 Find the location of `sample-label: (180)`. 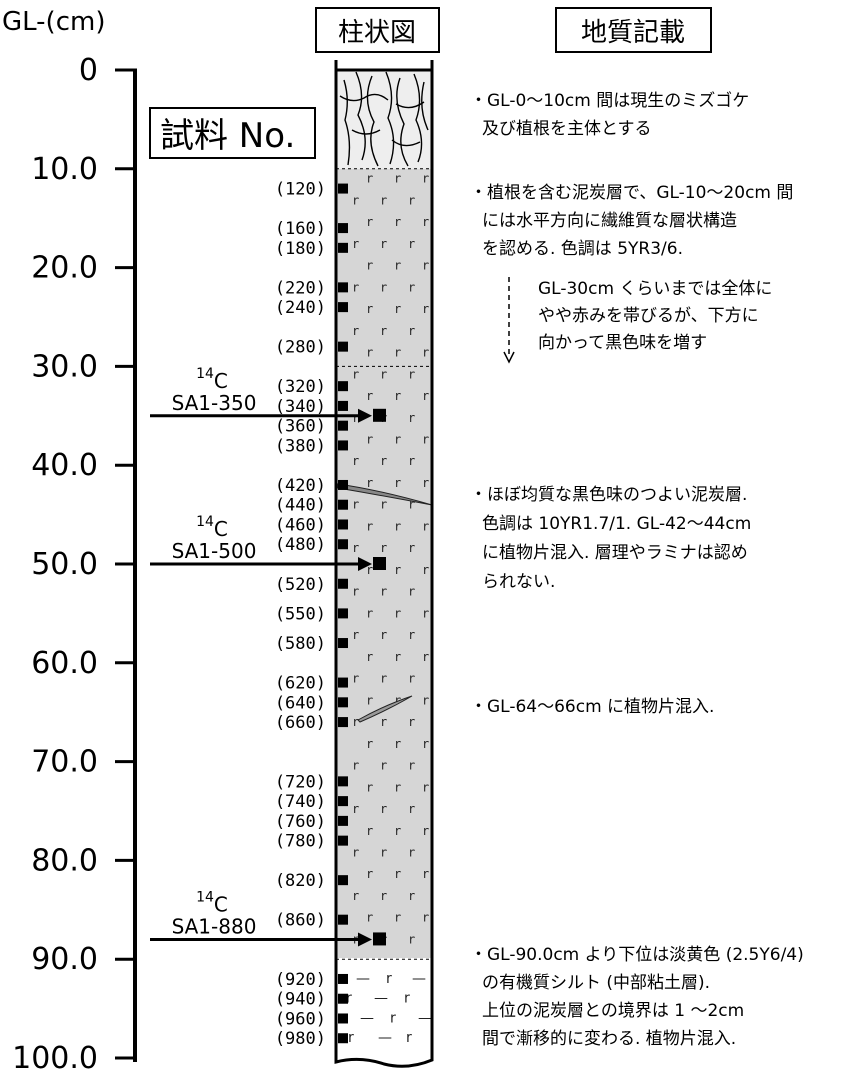

sample-label: (180) is located at coordinates (300, 249).